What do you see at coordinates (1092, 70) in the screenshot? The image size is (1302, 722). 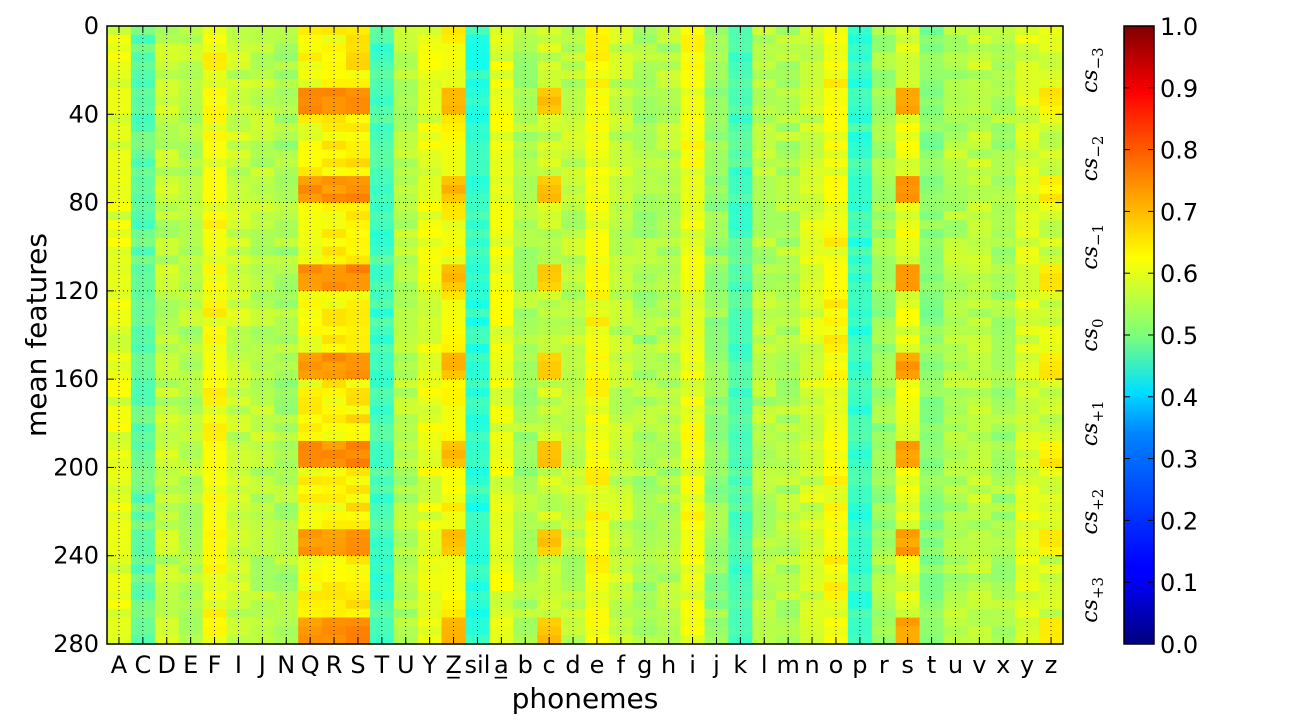 I see `group-label: cs−3` at bounding box center [1092, 70].